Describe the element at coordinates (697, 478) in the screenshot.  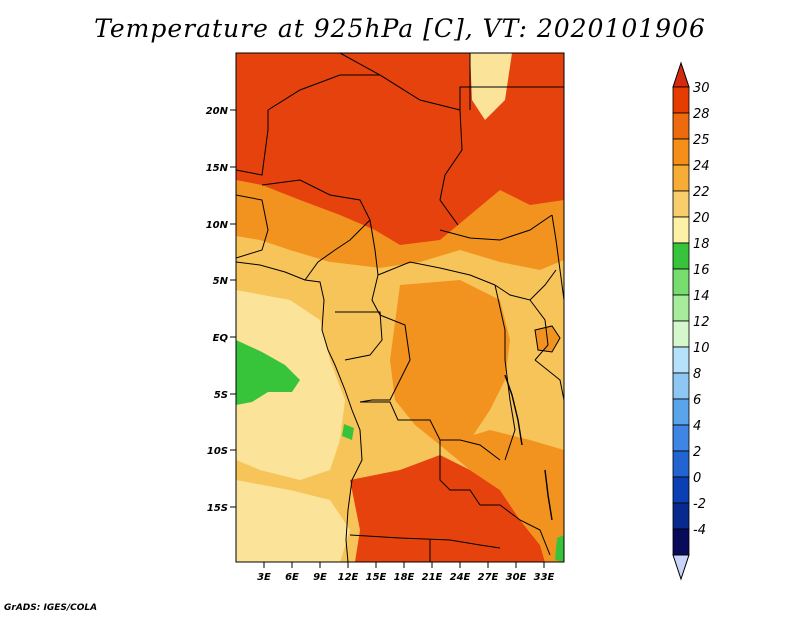
I see `colorbar-label: 0` at that location.